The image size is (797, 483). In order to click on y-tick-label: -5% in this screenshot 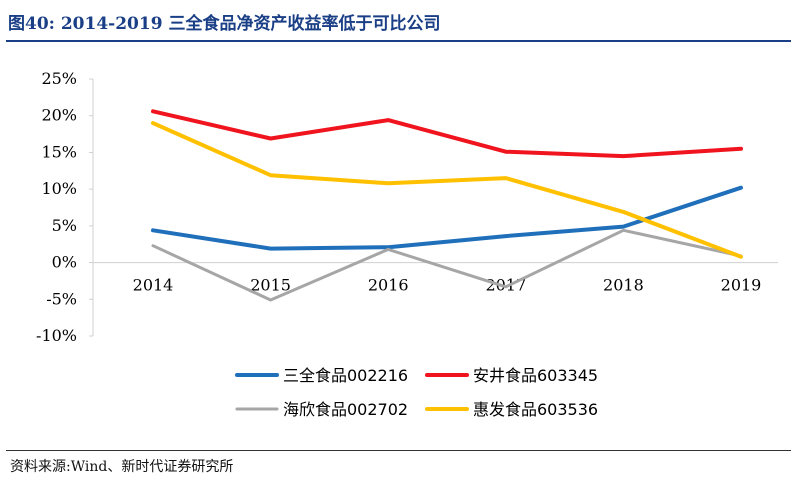, I will do `click(61, 298)`.